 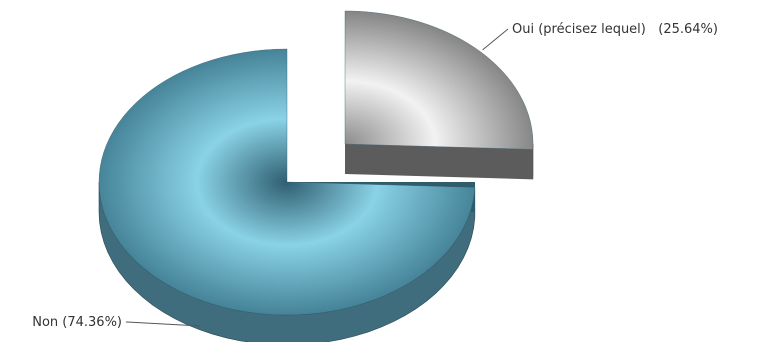 I want to click on slice-label-non: Non (74.36%), so click(x=77, y=322).